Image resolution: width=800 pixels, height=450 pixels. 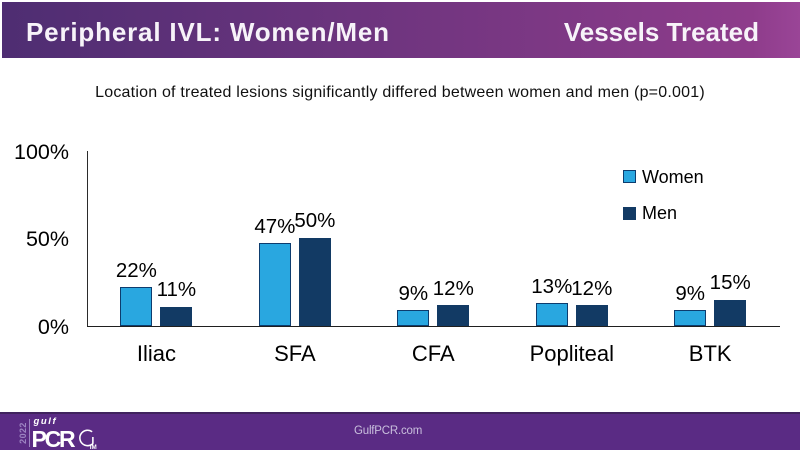 I want to click on svg-text: iM, so click(x=92, y=446).